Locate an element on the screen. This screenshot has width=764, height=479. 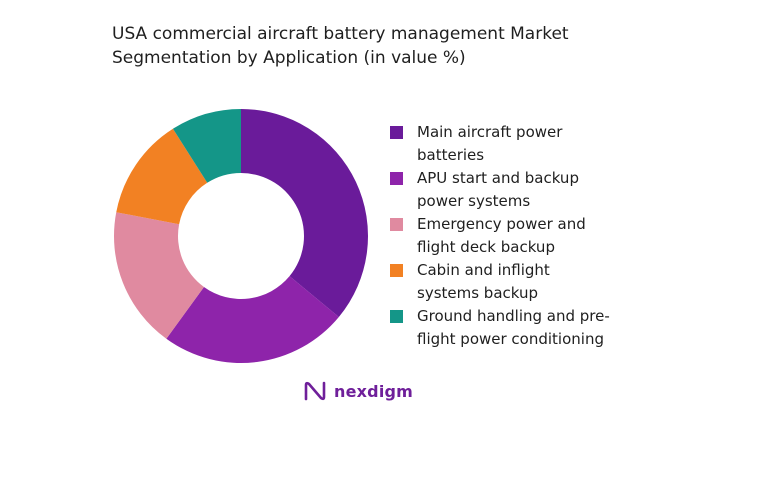
legend-label-2: APU start and backup power systems is located at coordinates (498, 189).